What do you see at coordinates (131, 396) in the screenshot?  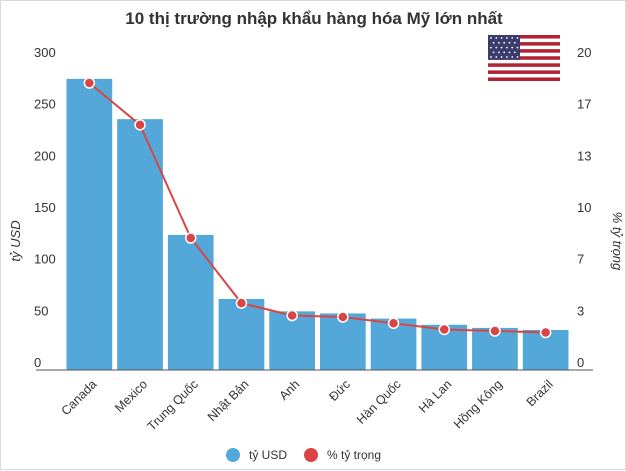 I see `x-tick-label: Mexico` at bounding box center [131, 396].